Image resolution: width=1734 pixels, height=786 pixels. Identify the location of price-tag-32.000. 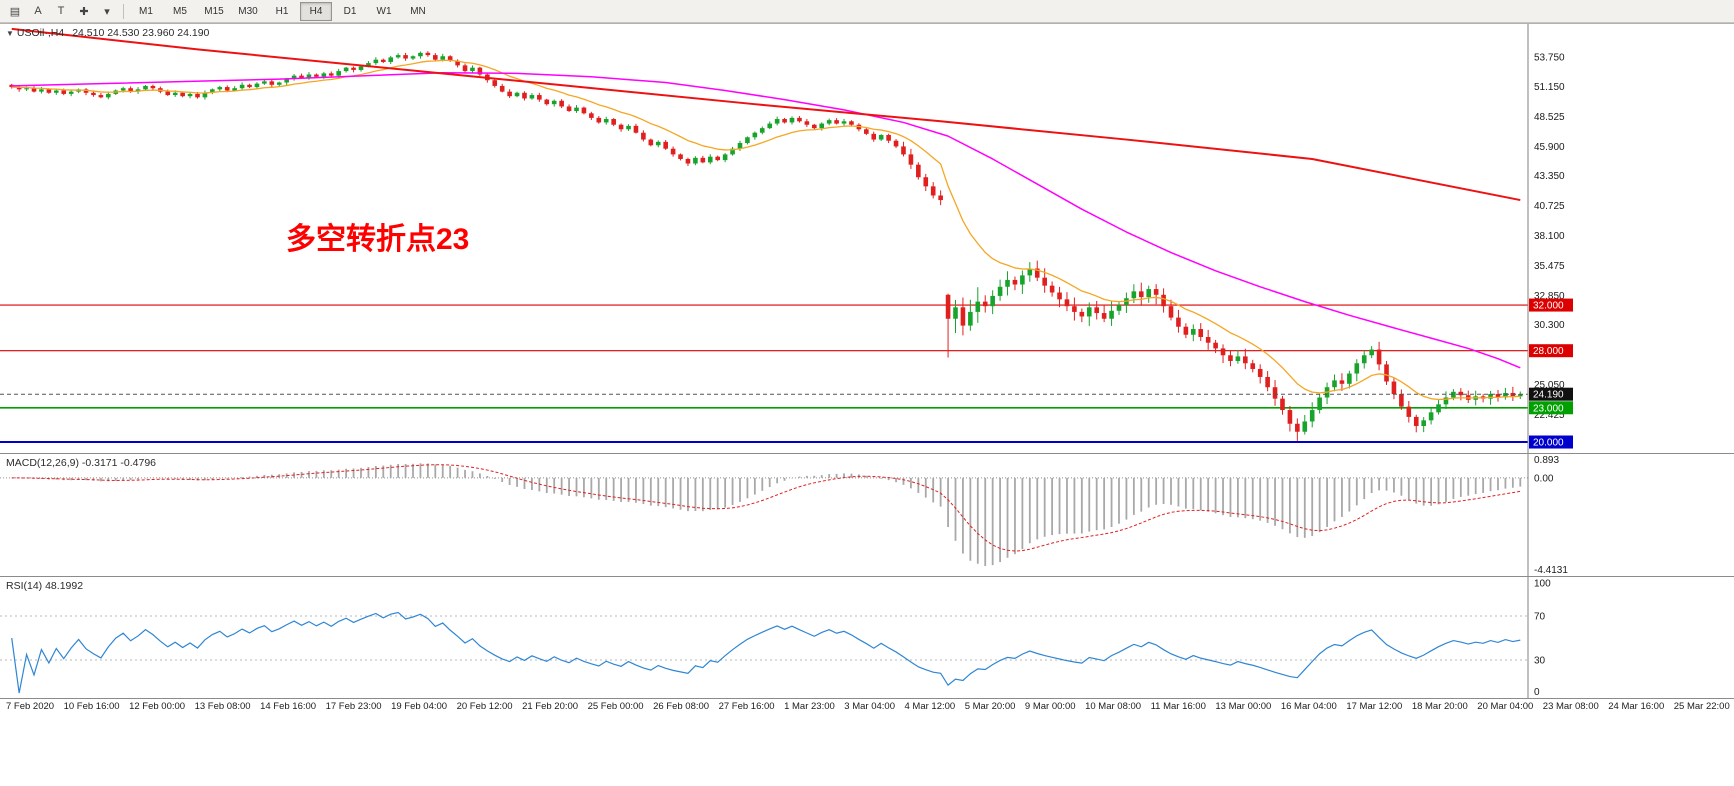
(1551, 305).